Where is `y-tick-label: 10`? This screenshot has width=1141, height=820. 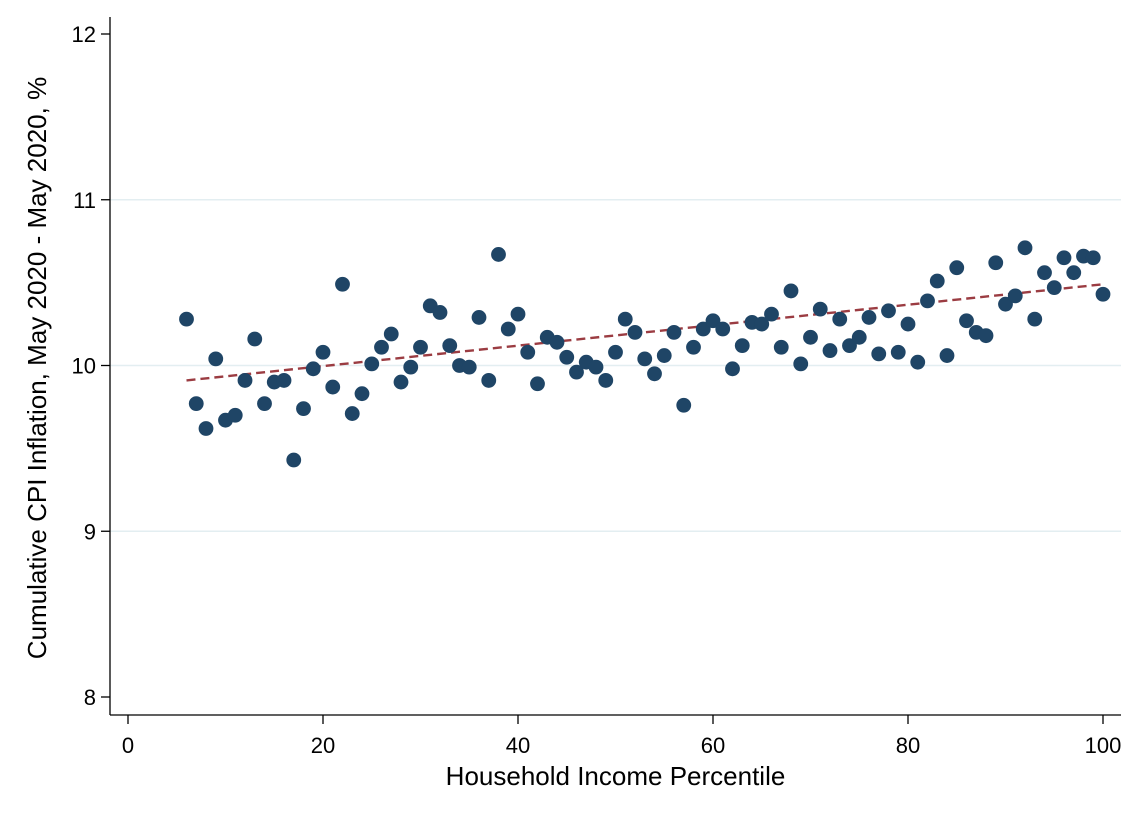
y-tick-label: 10 is located at coordinates (84, 366).